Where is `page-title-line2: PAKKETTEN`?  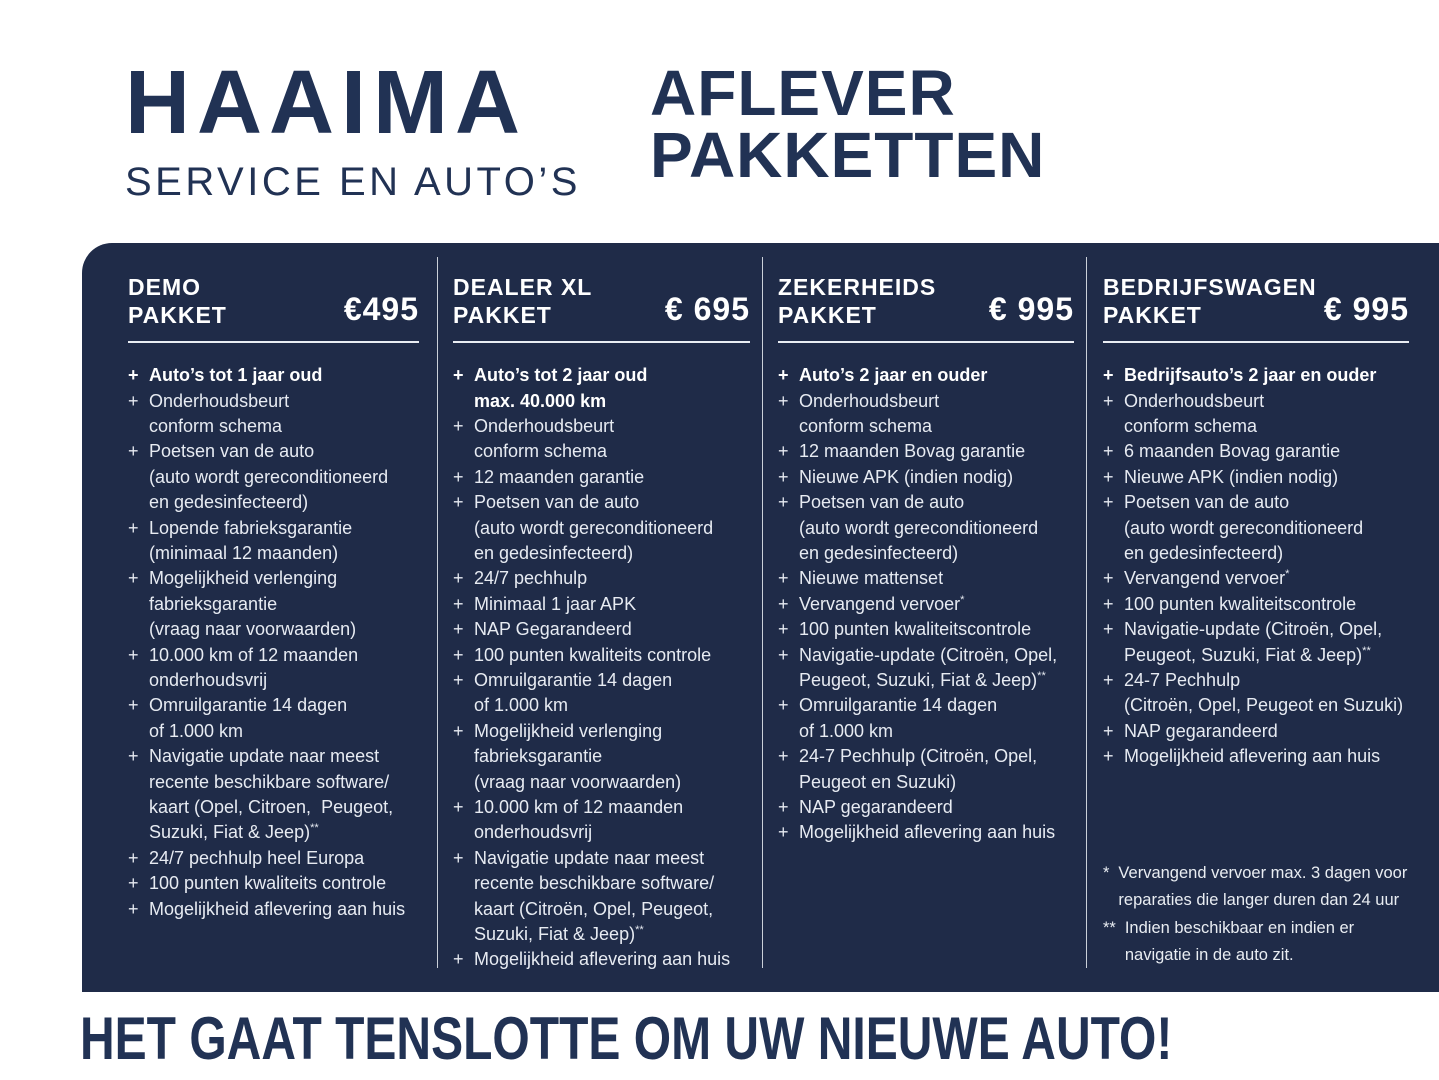
page-title-line2: PAKKETTEN is located at coordinates (848, 155).